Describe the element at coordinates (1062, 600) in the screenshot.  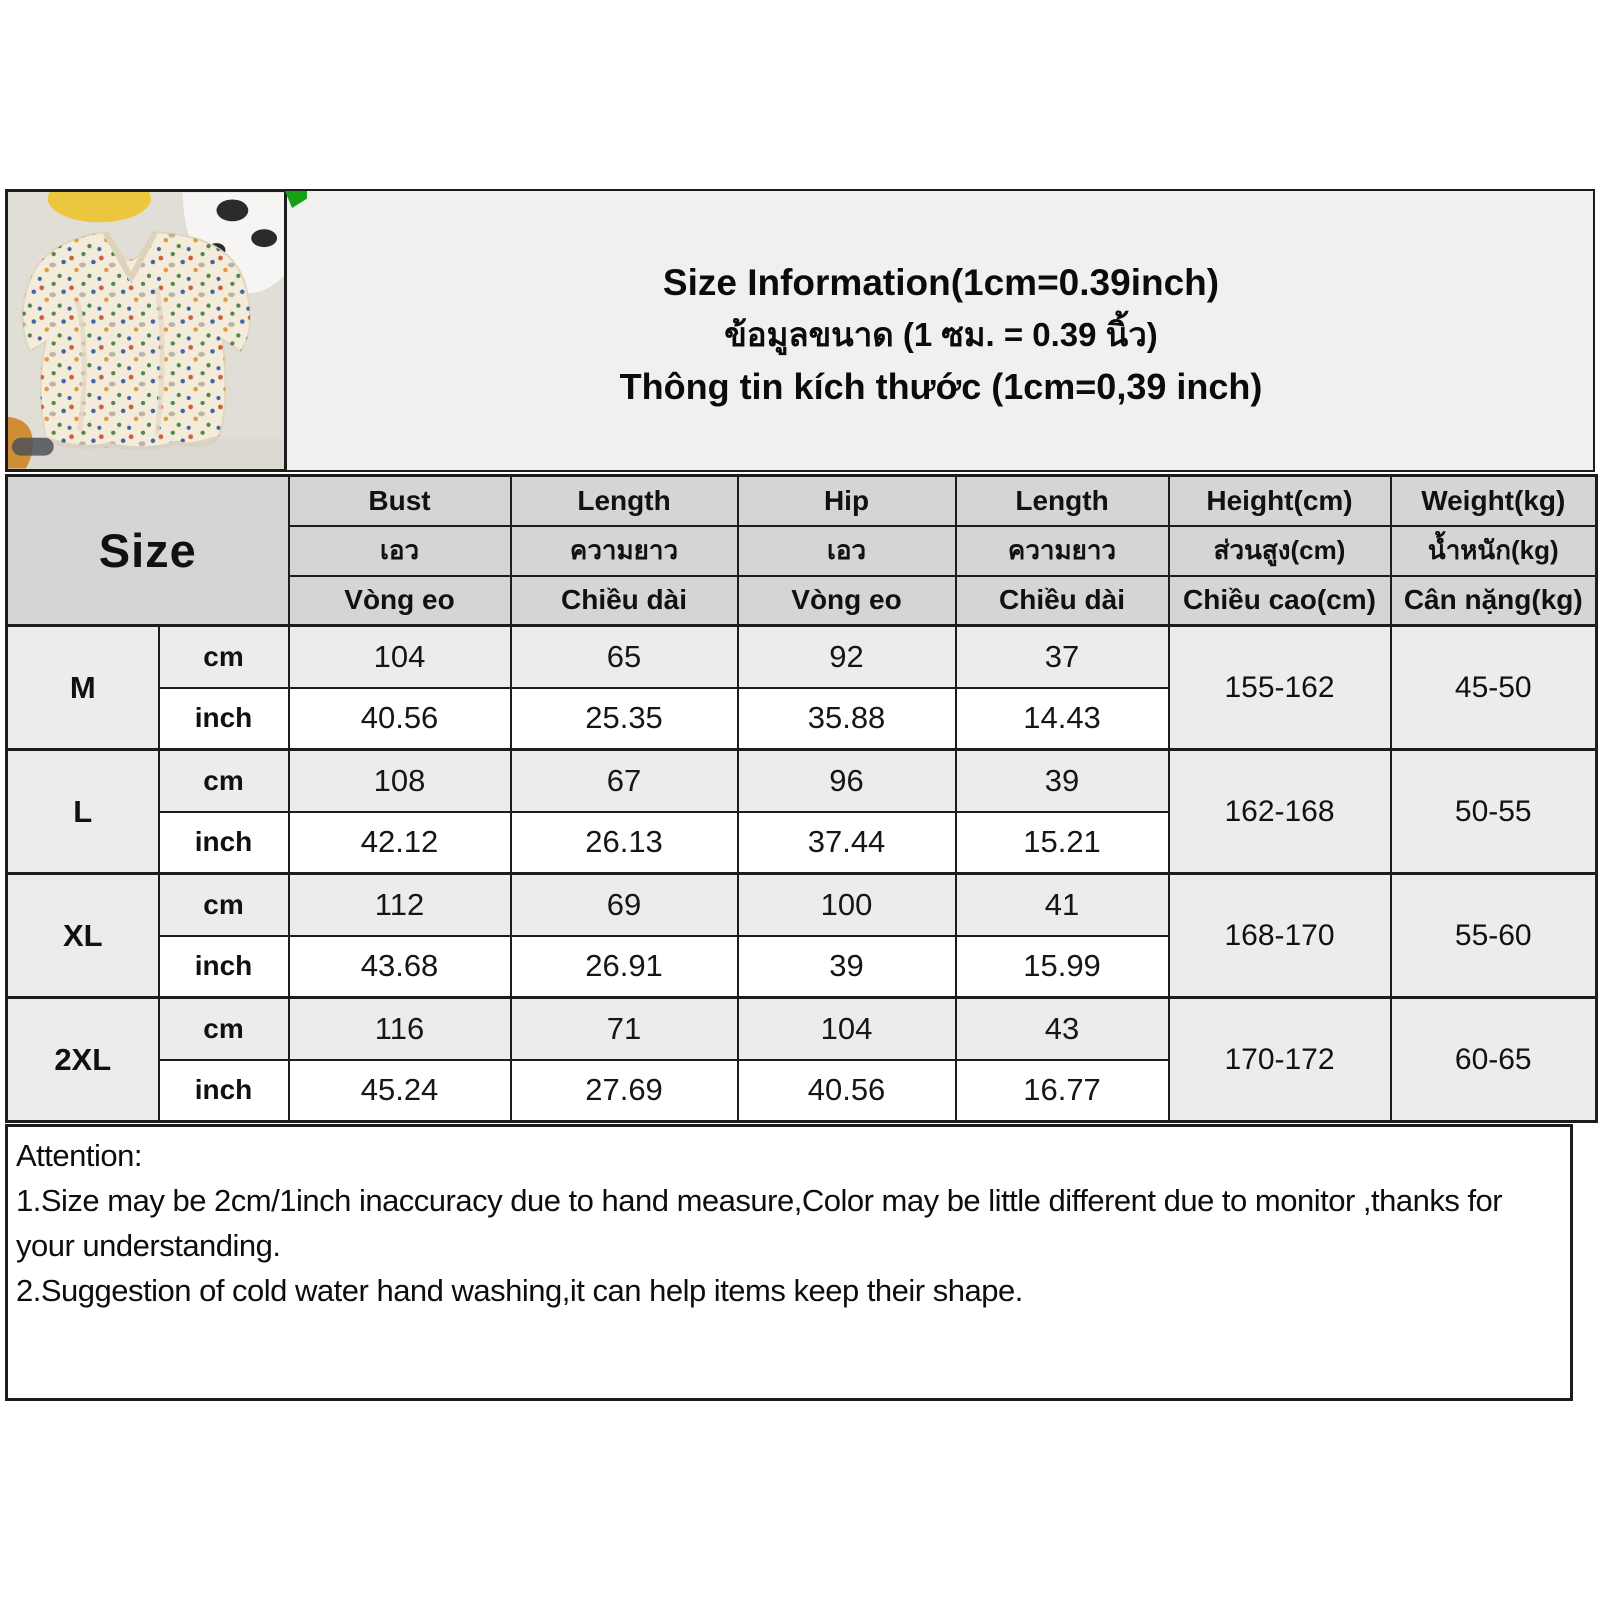
I see `col-header-length2-vi: Chiều dài` at that location.